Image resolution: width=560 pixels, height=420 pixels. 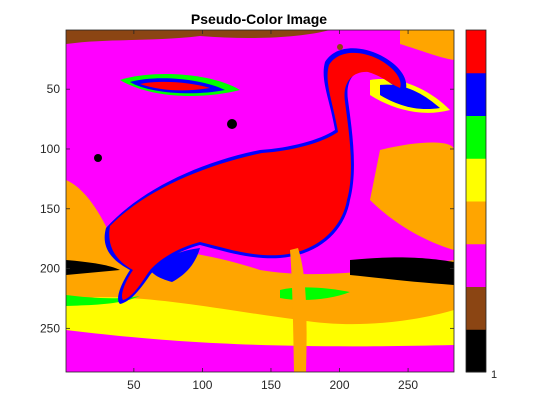 What do you see at coordinates (408, 385) in the screenshot?
I see `x-tick-label: 250` at bounding box center [408, 385].